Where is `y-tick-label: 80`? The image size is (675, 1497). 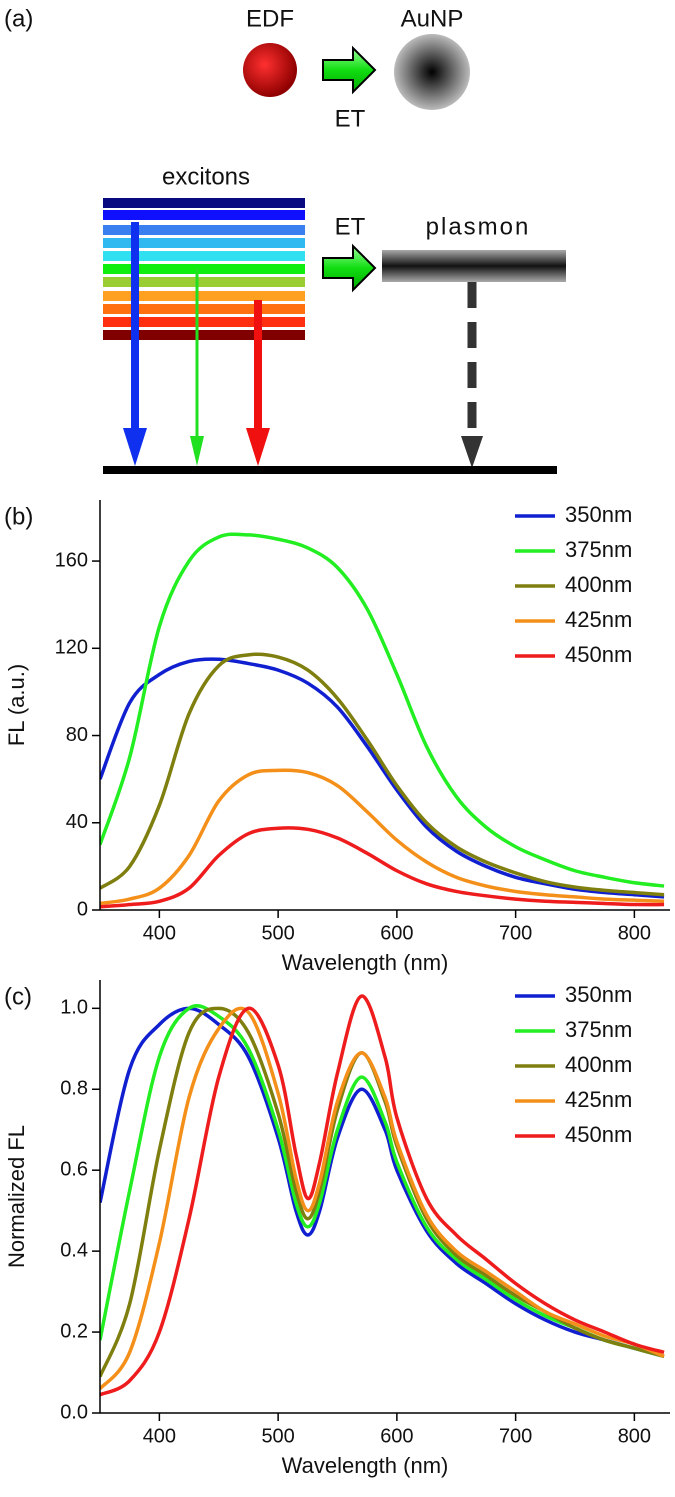
y-tick-label: 80 is located at coordinates (77, 735).